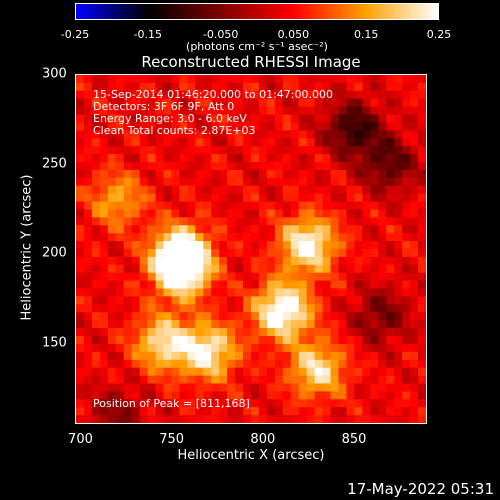 The height and width of the screenshot is (500, 500). Describe the element at coordinates (75, 34) in the screenshot. I see `colorbar-tick: -0.25` at that location.